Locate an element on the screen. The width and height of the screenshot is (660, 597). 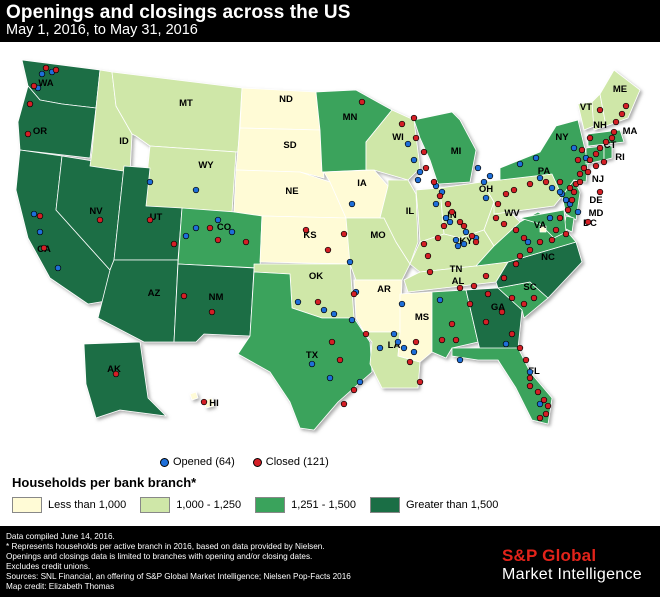
state-label-mo: MO is located at coordinates (377, 235).